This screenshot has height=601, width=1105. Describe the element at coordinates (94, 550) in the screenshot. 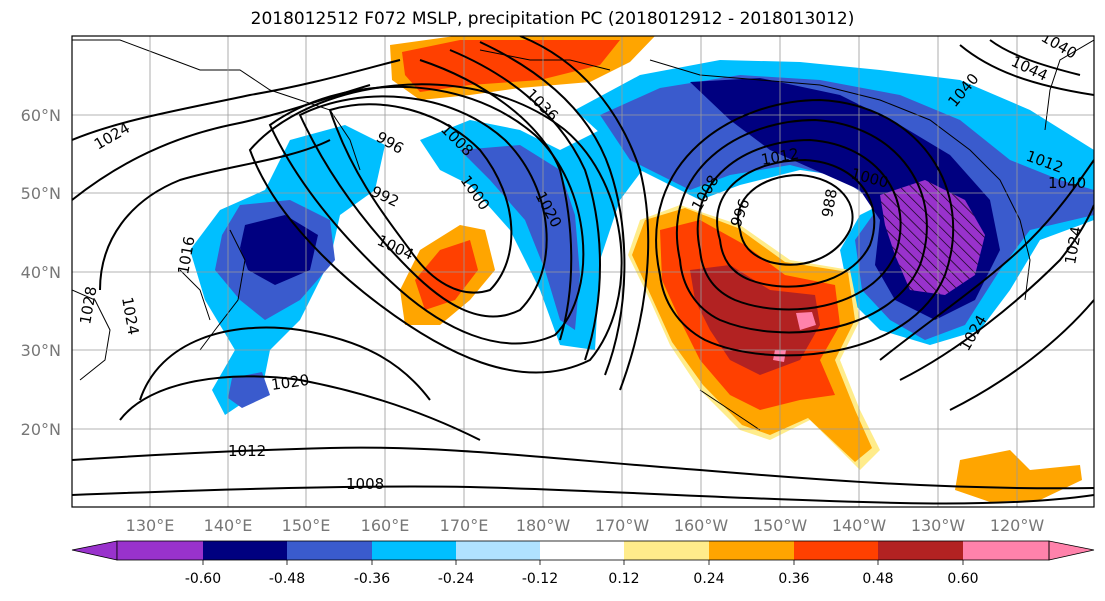

I see `colorbar-min-extend` at that location.